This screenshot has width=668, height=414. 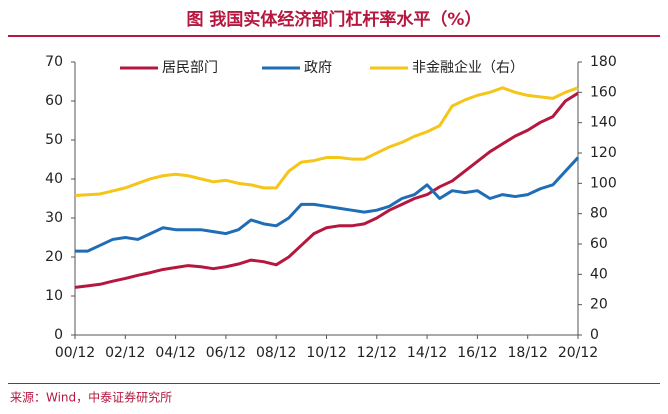 I want to click on y2-tick-label: 40, so click(x=599, y=274).